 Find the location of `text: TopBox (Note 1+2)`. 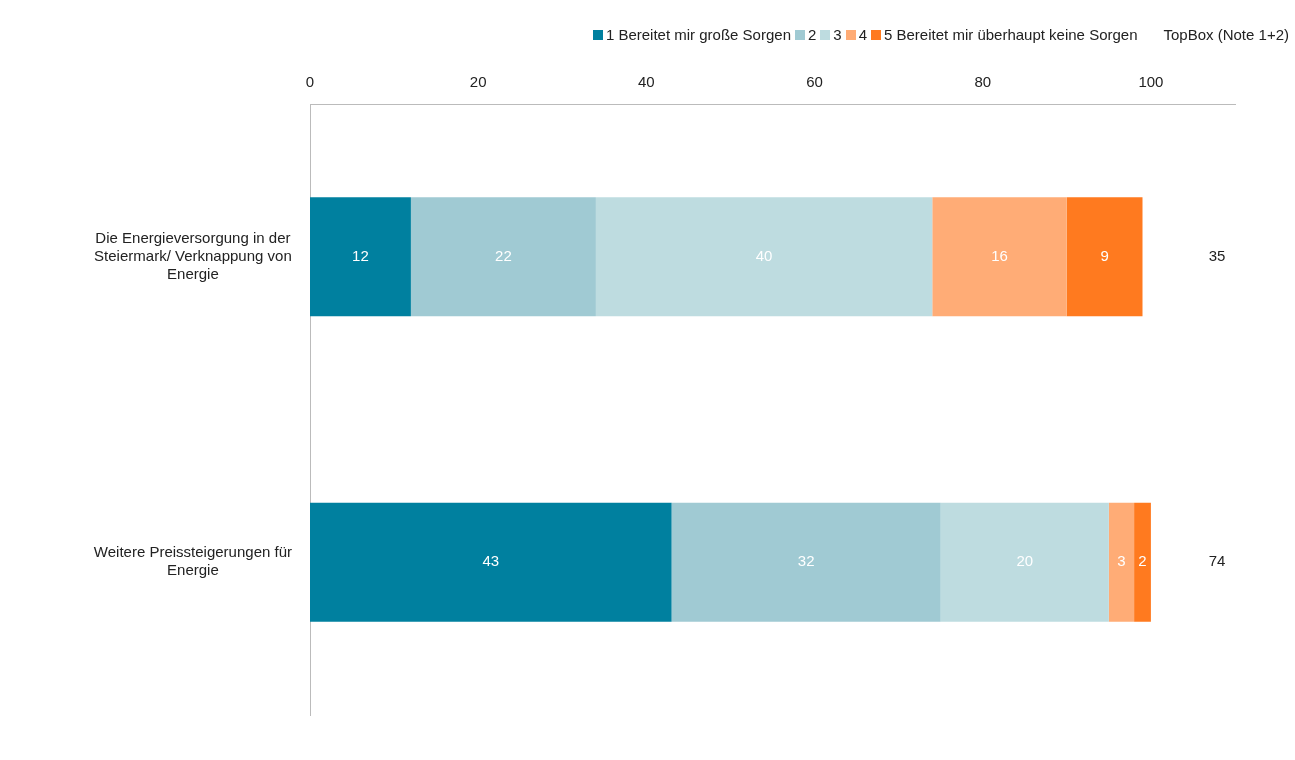

text: TopBox (Note 1+2) is located at coordinates (1226, 34).